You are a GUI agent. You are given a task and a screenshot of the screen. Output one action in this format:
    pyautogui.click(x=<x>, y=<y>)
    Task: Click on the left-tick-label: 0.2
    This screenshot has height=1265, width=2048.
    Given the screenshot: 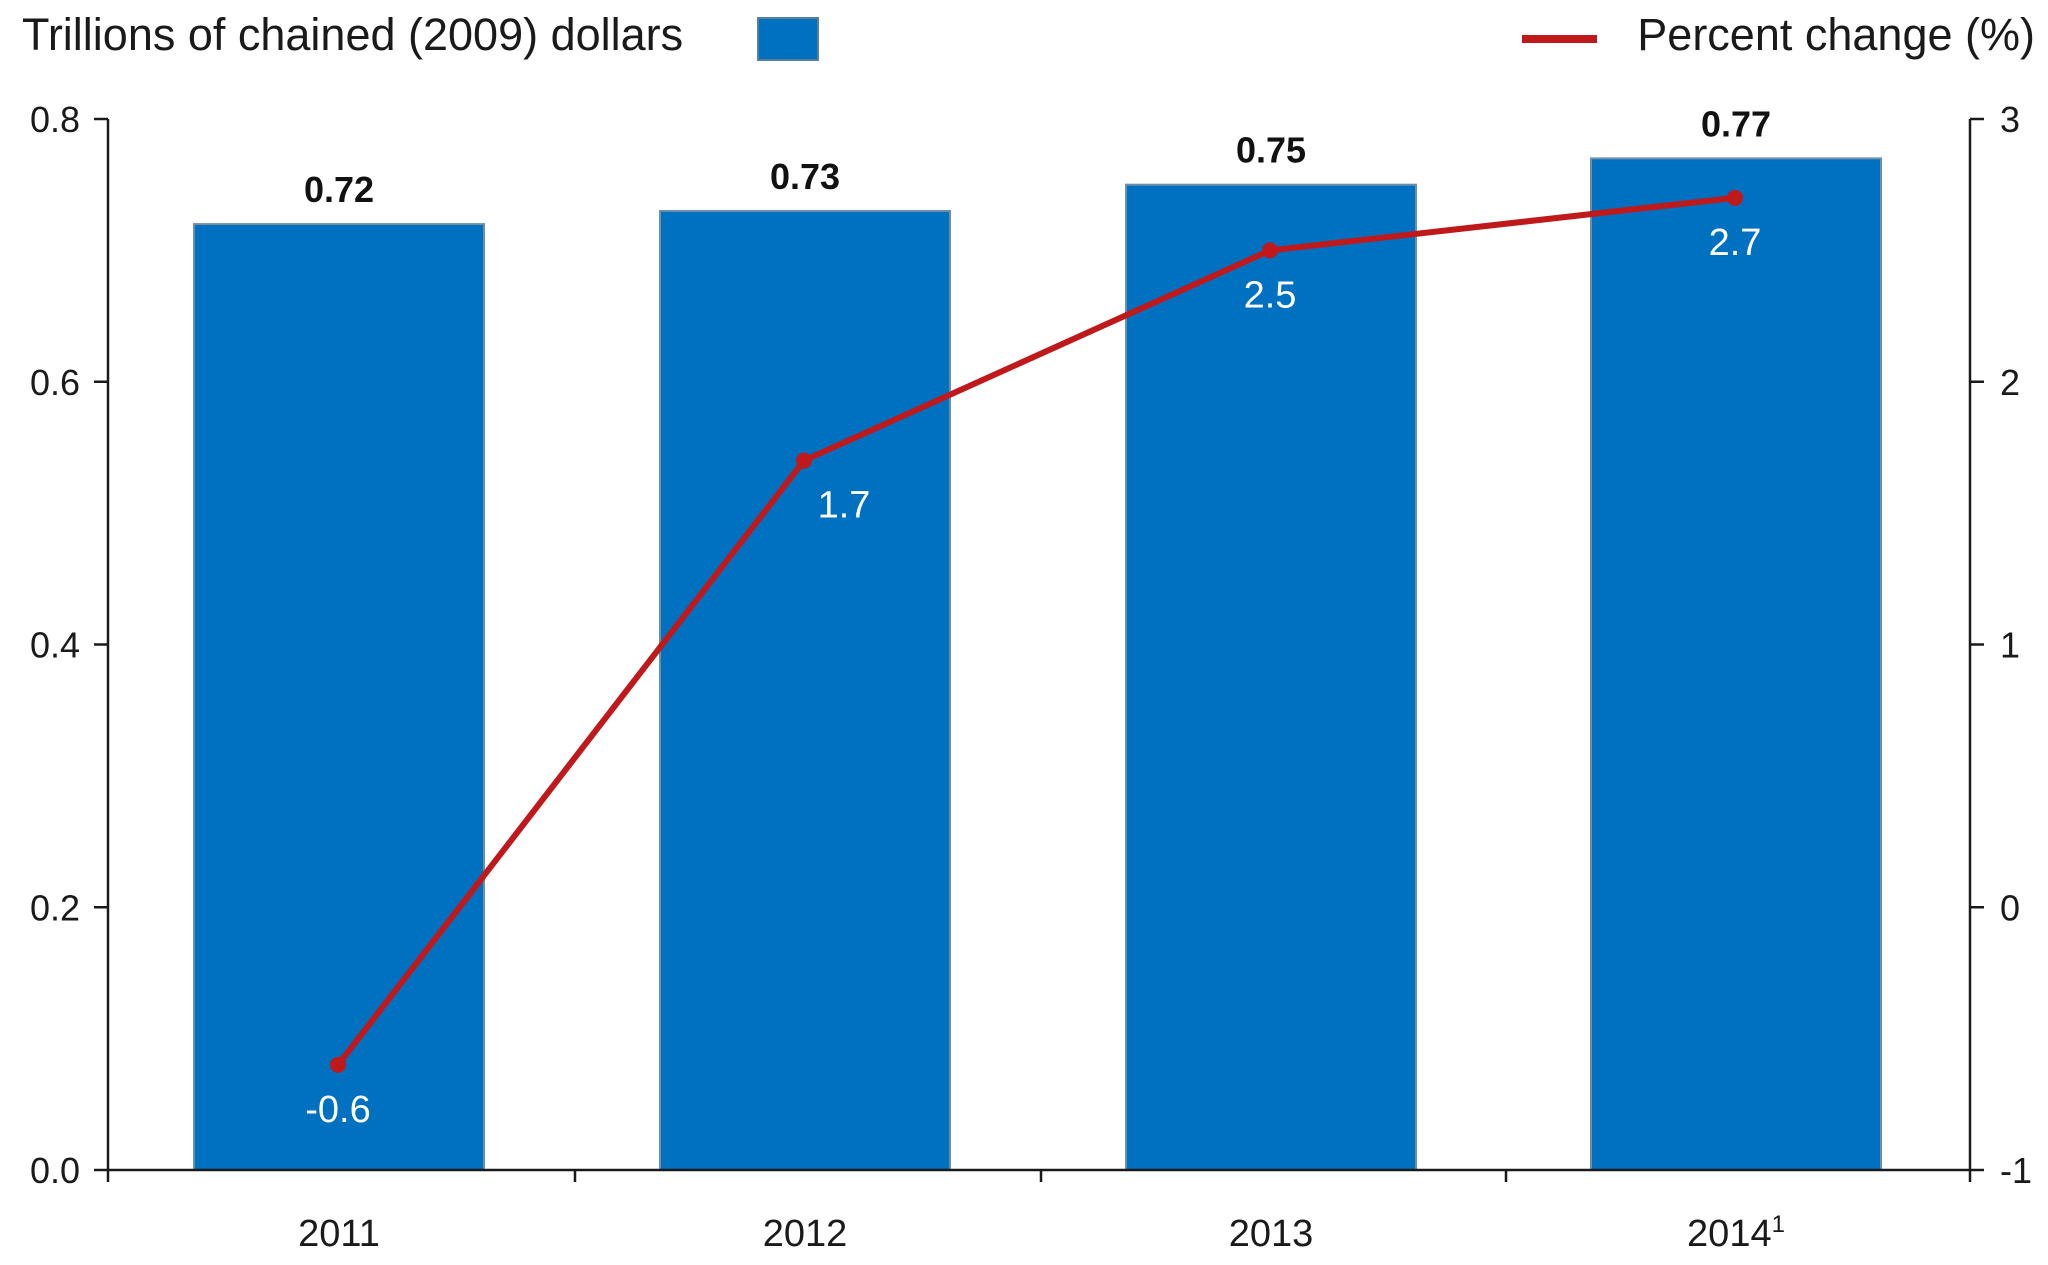 What is the action you would take?
    pyautogui.click(x=55, y=907)
    